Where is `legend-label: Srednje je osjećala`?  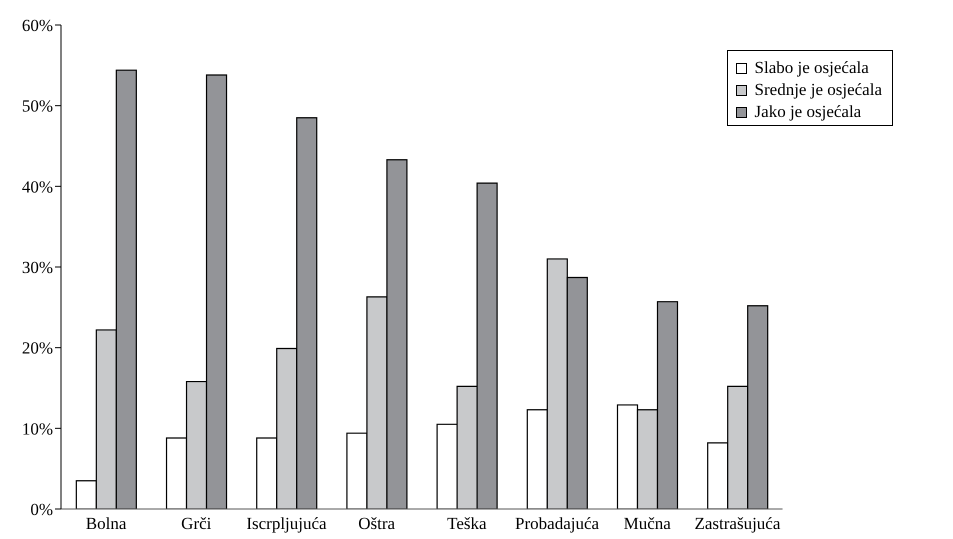 legend-label: Srednje je osjećala is located at coordinates (818, 90).